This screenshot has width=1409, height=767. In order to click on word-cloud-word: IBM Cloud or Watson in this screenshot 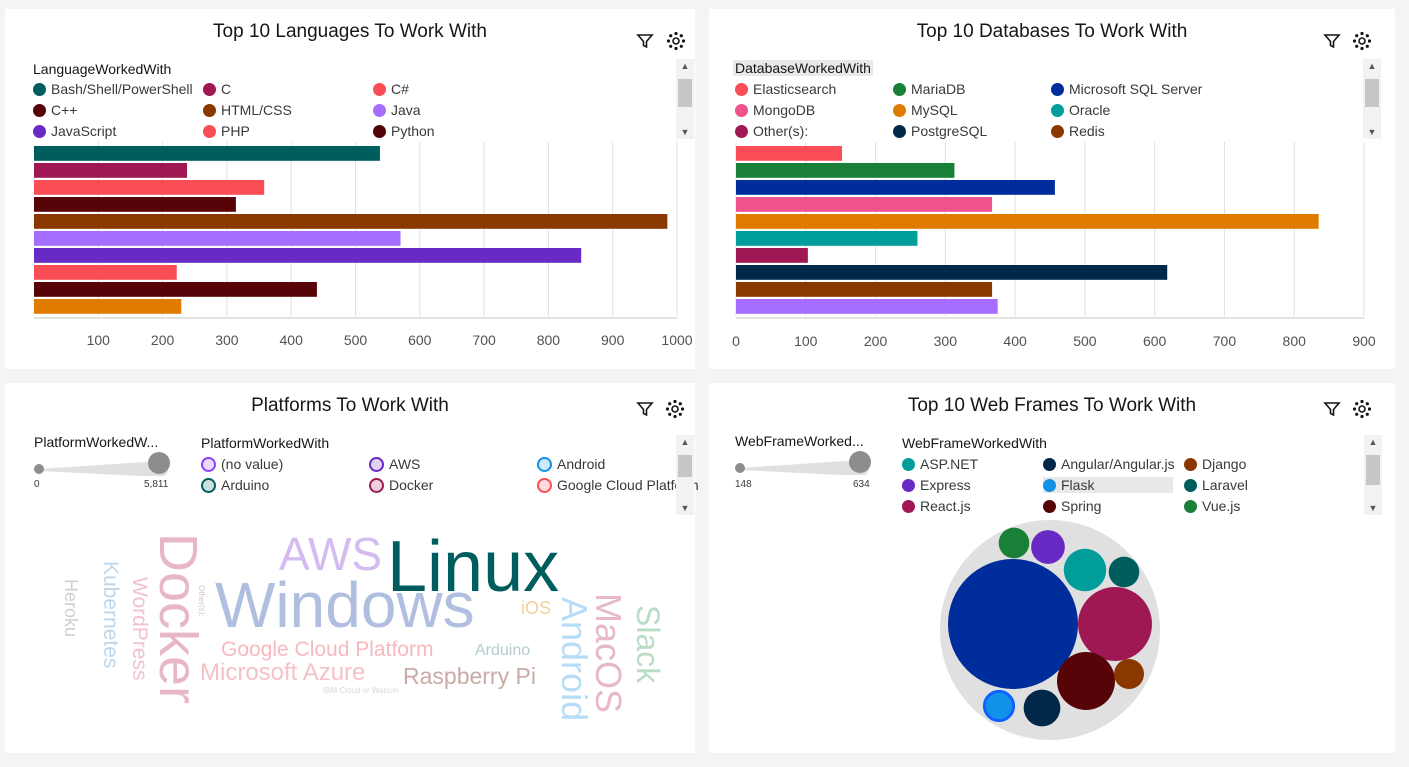, I will do `click(361, 690)`.